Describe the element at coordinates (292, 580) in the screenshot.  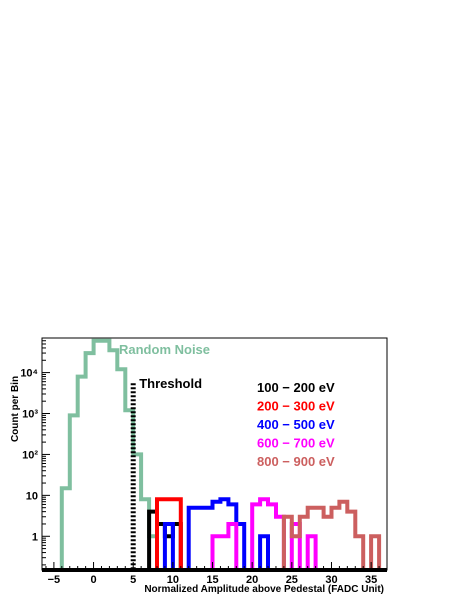
I see `x-tick-label: 25` at that location.